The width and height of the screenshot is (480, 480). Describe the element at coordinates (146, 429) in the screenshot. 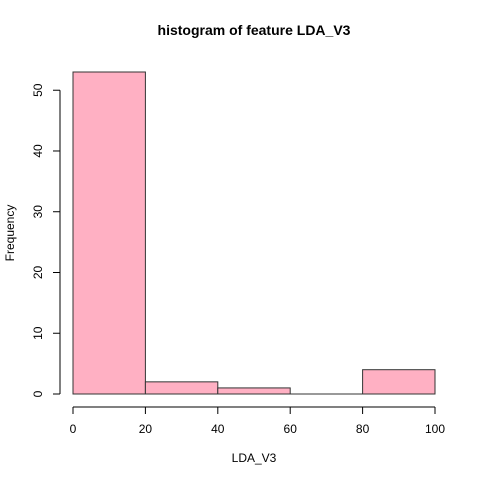

I see `x-tick-label-20: 20` at that location.